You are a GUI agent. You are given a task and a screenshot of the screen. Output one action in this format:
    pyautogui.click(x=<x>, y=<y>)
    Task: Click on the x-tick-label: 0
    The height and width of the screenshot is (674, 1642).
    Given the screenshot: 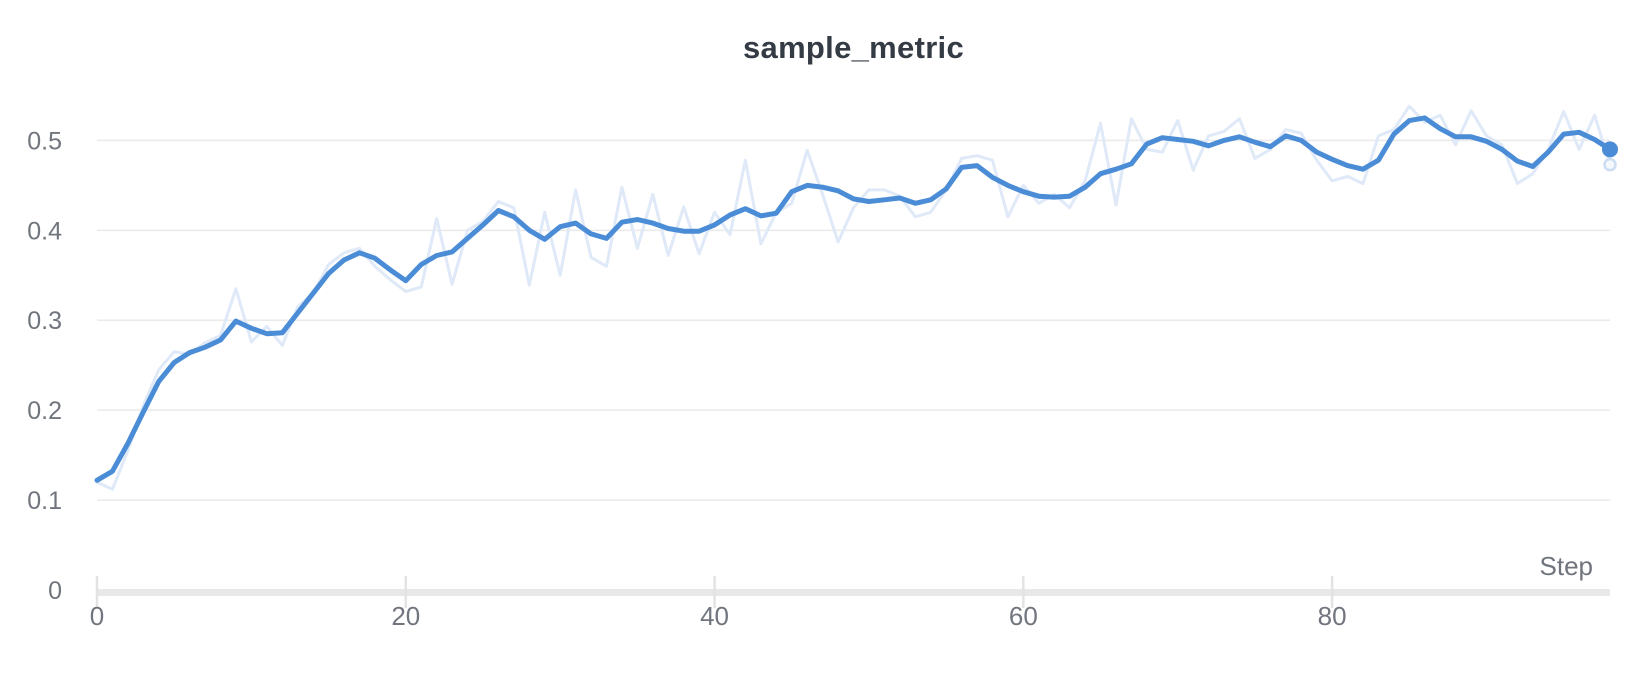 What is the action you would take?
    pyautogui.click(x=97, y=616)
    